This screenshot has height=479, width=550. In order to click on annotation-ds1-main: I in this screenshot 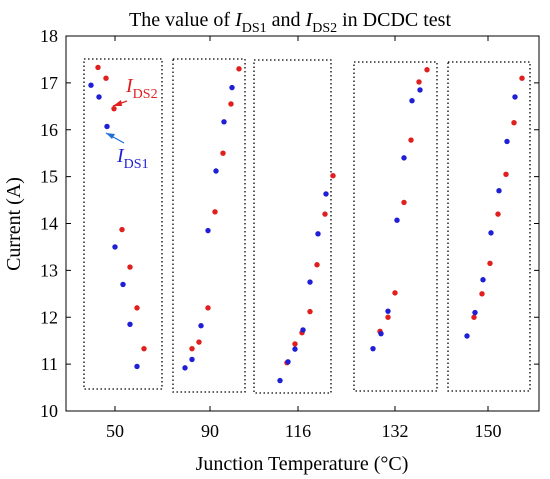, I will do `click(120, 156)`.